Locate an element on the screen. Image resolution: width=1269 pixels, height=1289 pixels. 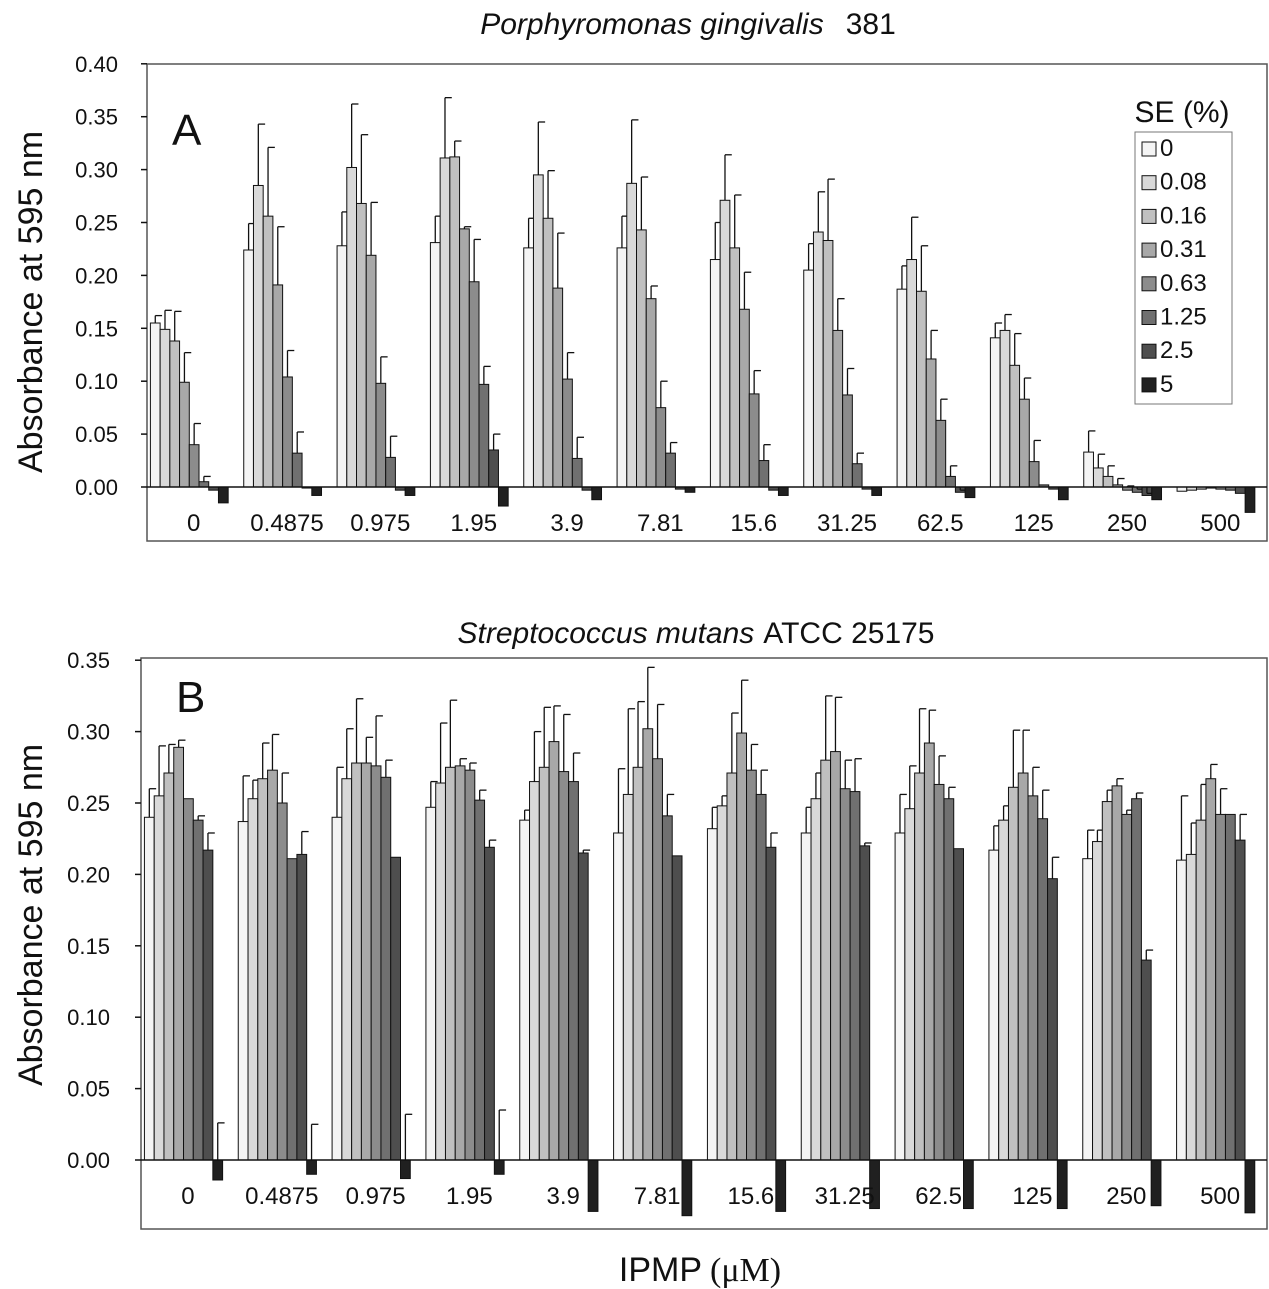
chart-a-y-ticks: 0.00 0.05 0.10 0.15 0.20 0.25 0.30 0.35 0.40 is located at coordinates (111, 276).